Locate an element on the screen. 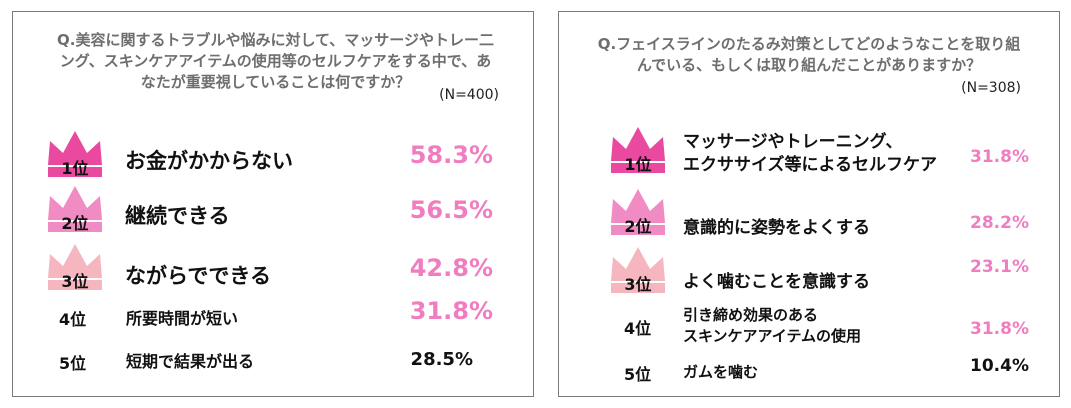  right-row-1-label-line-1: マッサージやトレーニング、 is located at coordinates (793, 142).